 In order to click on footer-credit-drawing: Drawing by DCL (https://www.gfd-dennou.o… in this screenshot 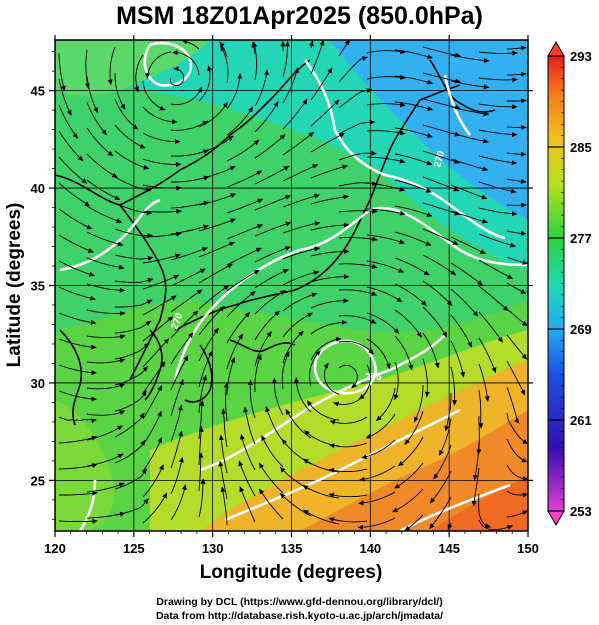, I will do `click(299, 602)`.